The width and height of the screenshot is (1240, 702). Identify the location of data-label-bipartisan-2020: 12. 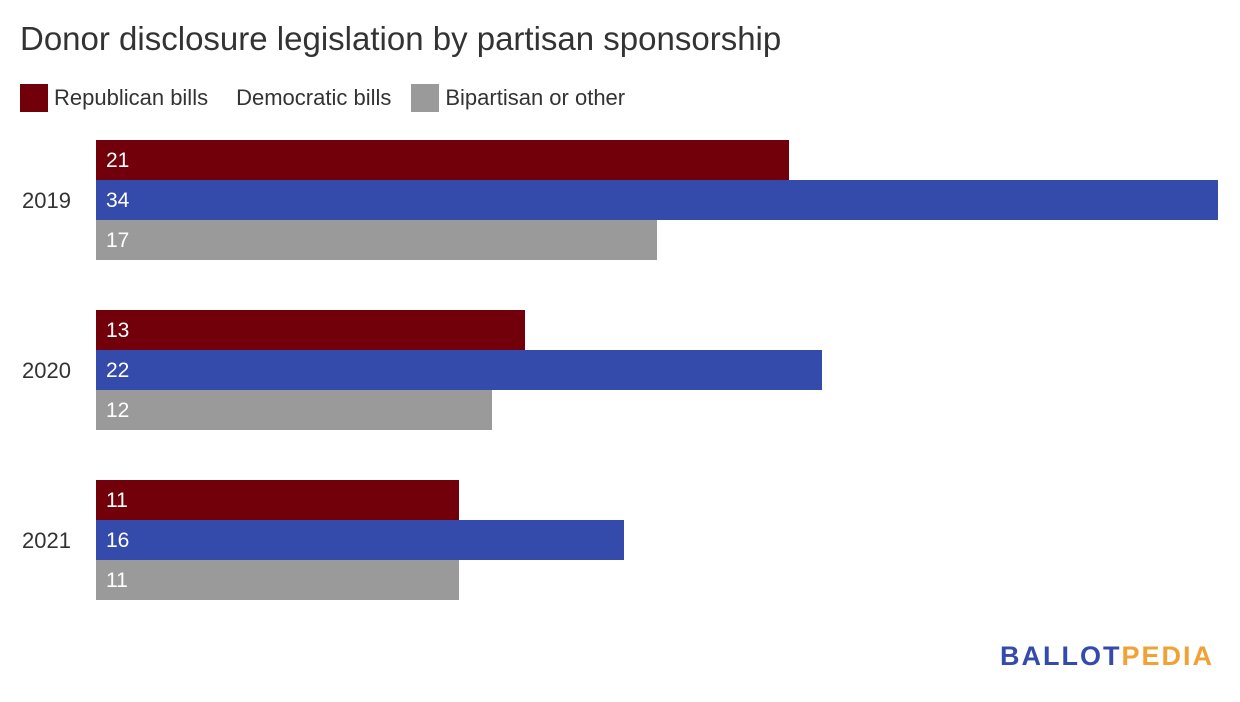
(117, 410).